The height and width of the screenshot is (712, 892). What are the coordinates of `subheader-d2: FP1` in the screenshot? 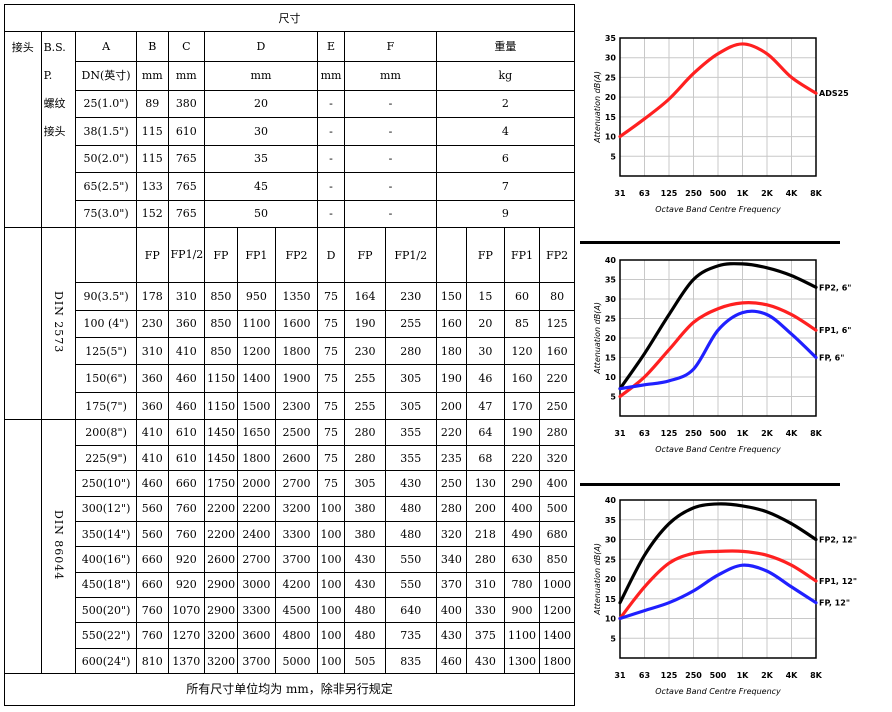 It's located at (256, 255).